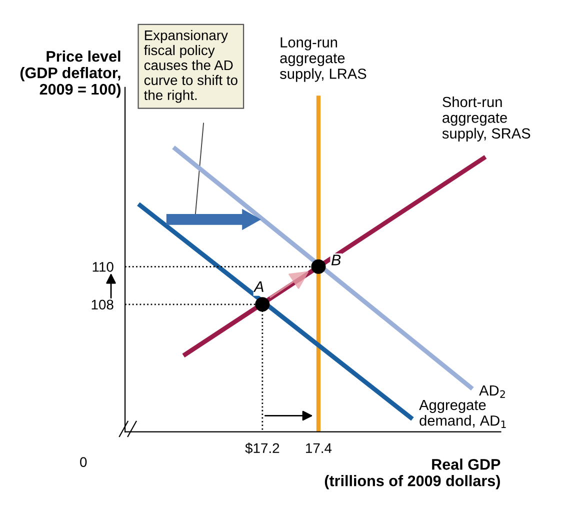  What do you see at coordinates (486, 119) in the screenshot?
I see `text: Short-run aggregate supply, SRAS` at bounding box center [486, 119].